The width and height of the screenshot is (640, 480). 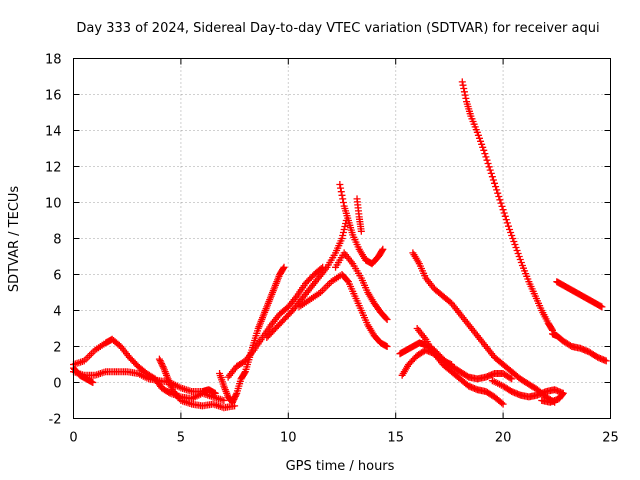 I want to click on y-tick-label: 14, so click(x=53, y=132).